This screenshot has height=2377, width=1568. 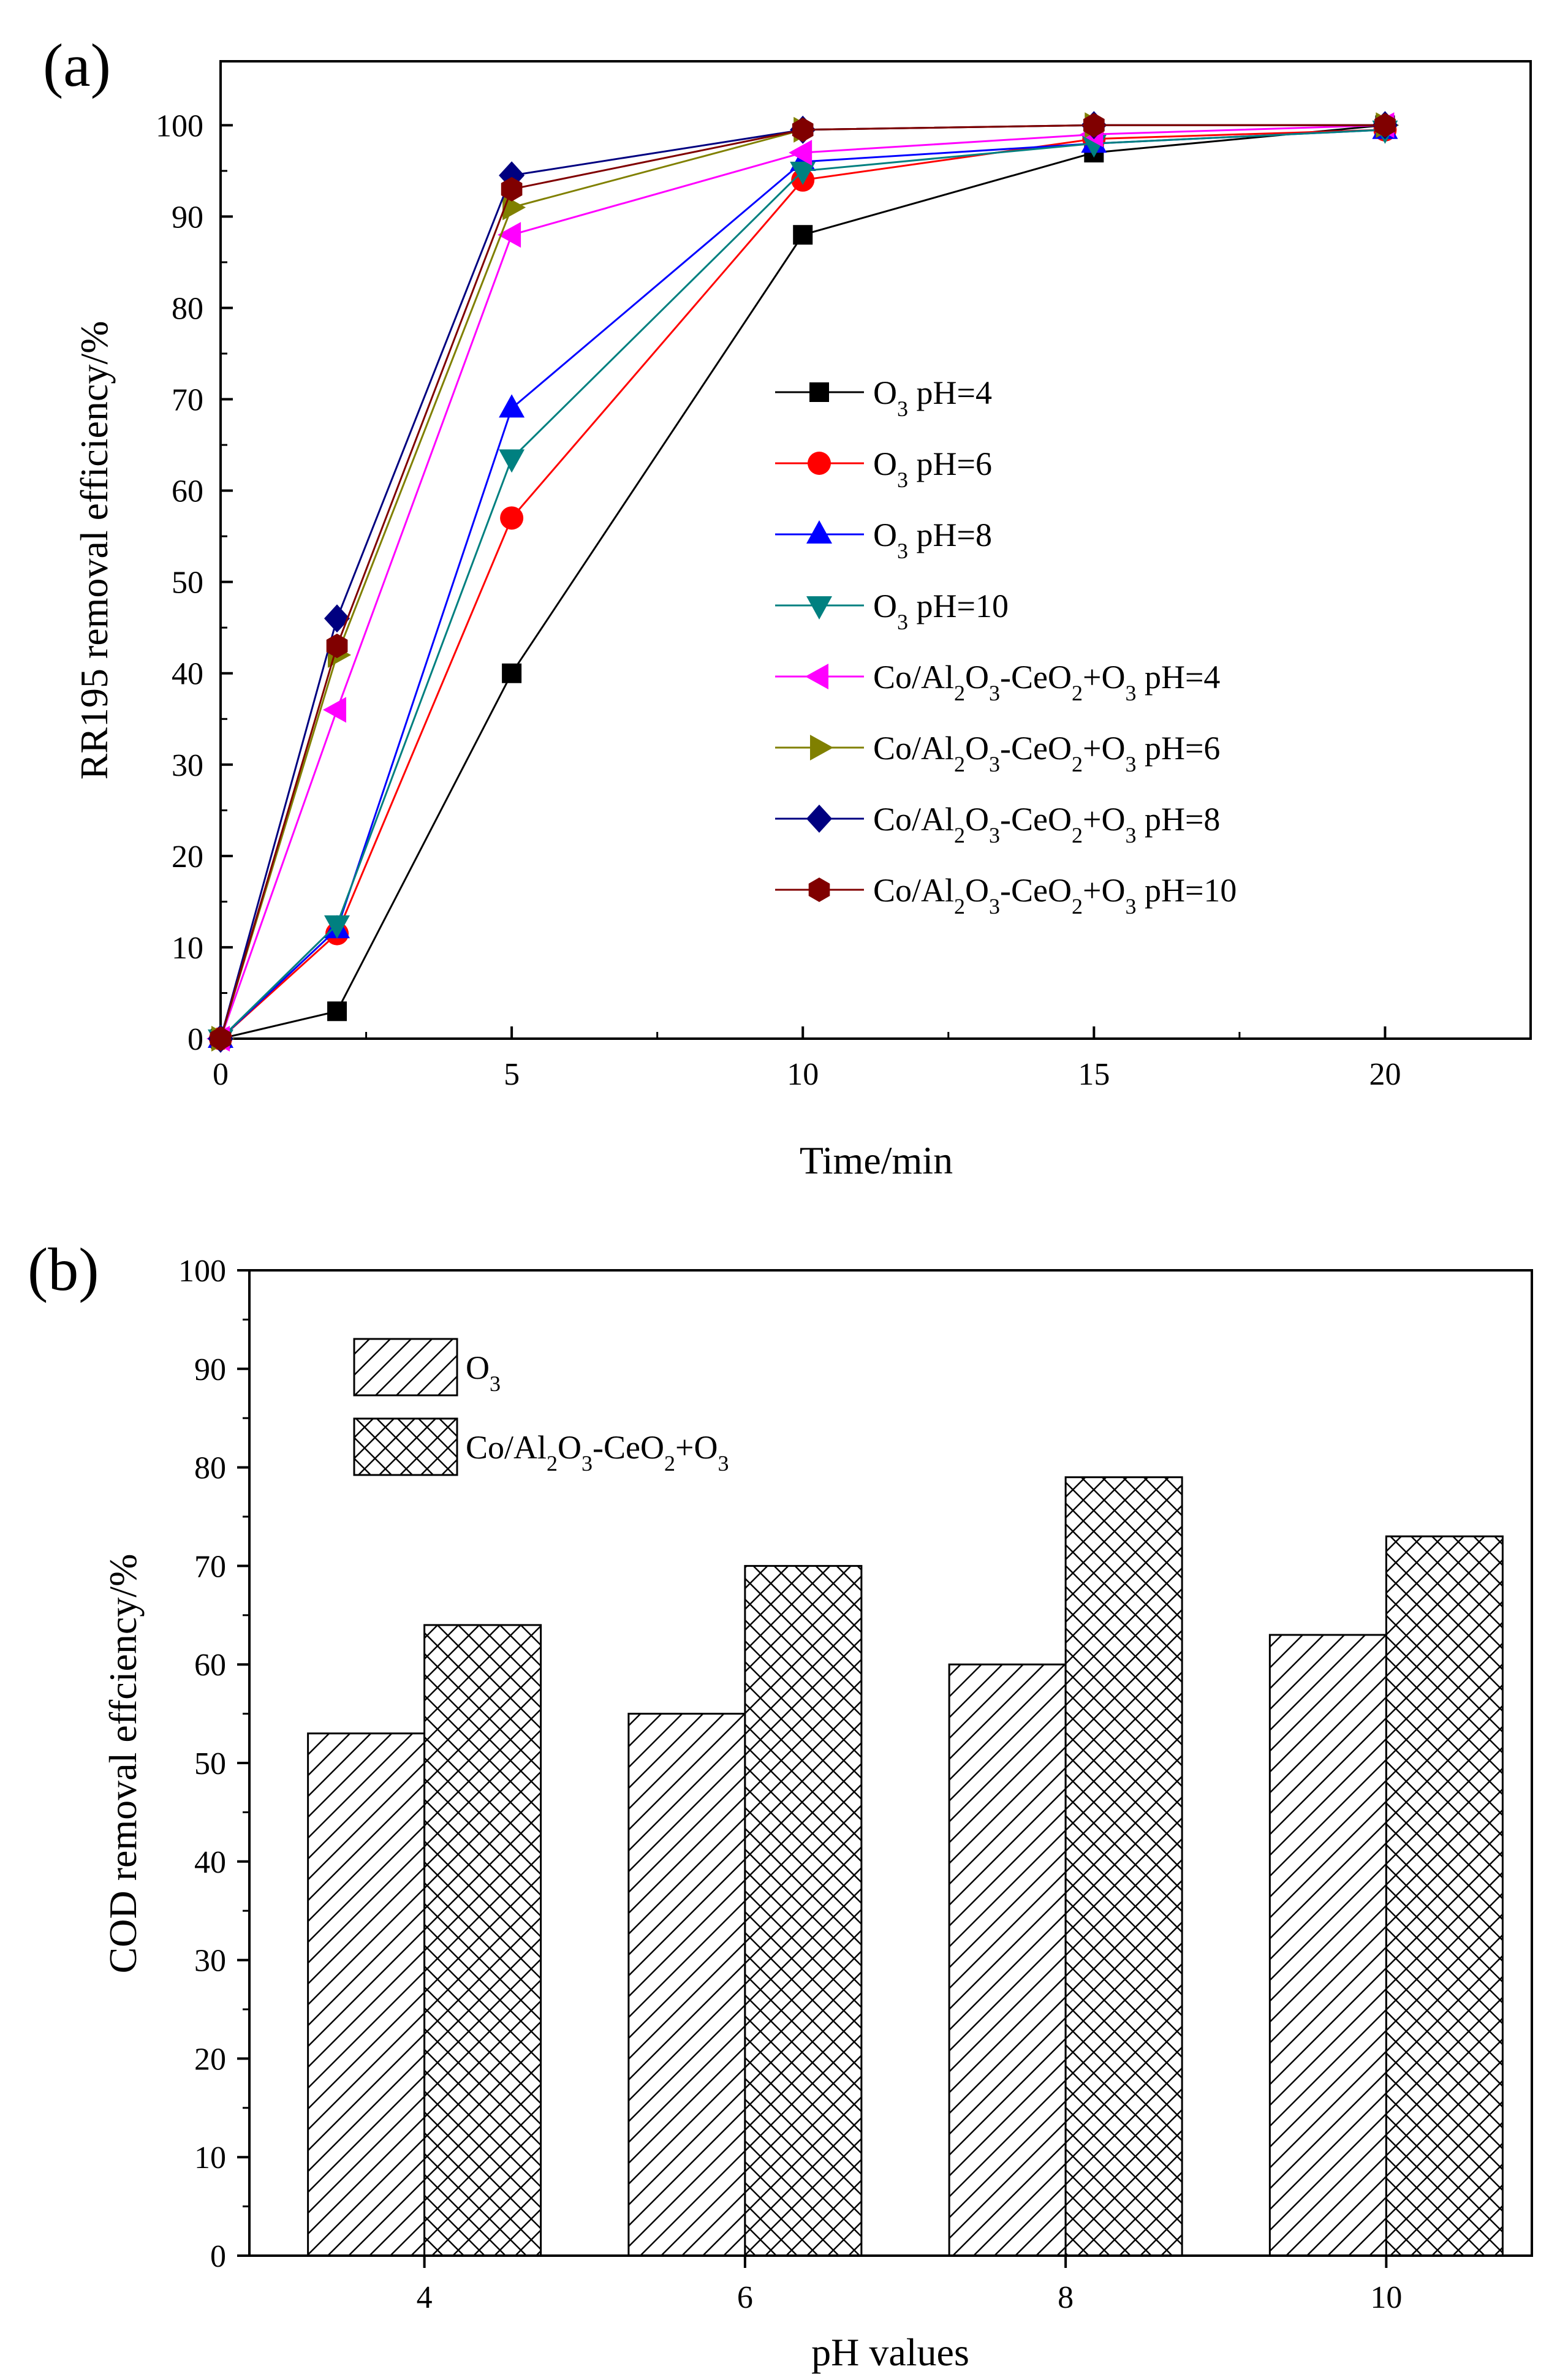 What do you see at coordinates (187, 491) in the screenshot?
I see `panel-a-y-tick-label: 60` at bounding box center [187, 491].